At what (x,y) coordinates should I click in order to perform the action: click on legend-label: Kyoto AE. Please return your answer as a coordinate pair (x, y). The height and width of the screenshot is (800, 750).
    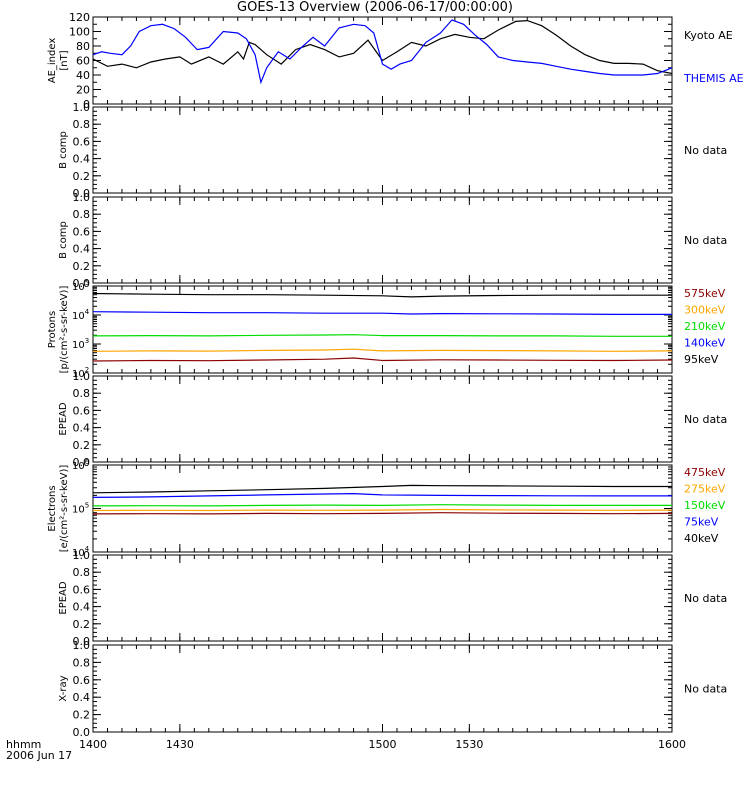
    Looking at the image, I should click on (708, 35).